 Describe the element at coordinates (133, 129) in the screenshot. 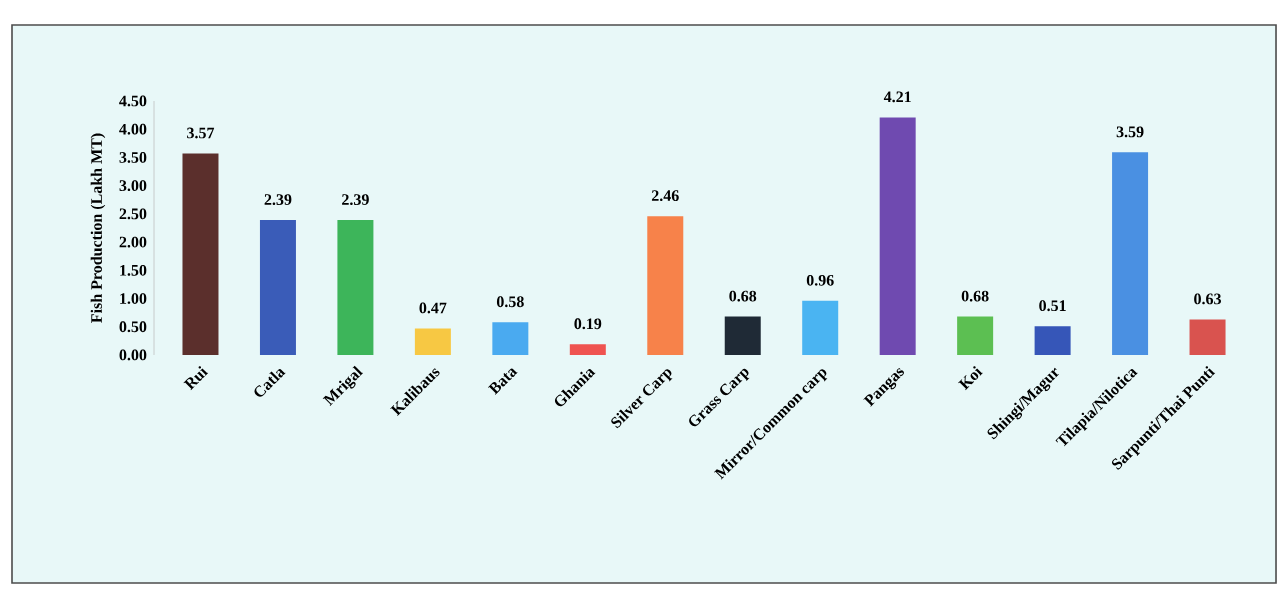

I see `y-tick-label: 4.00` at that location.